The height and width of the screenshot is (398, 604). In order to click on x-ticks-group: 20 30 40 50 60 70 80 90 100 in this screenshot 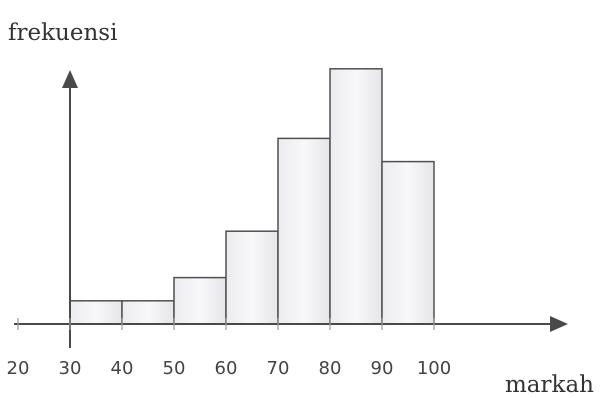, I will do `click(229, 348)`.